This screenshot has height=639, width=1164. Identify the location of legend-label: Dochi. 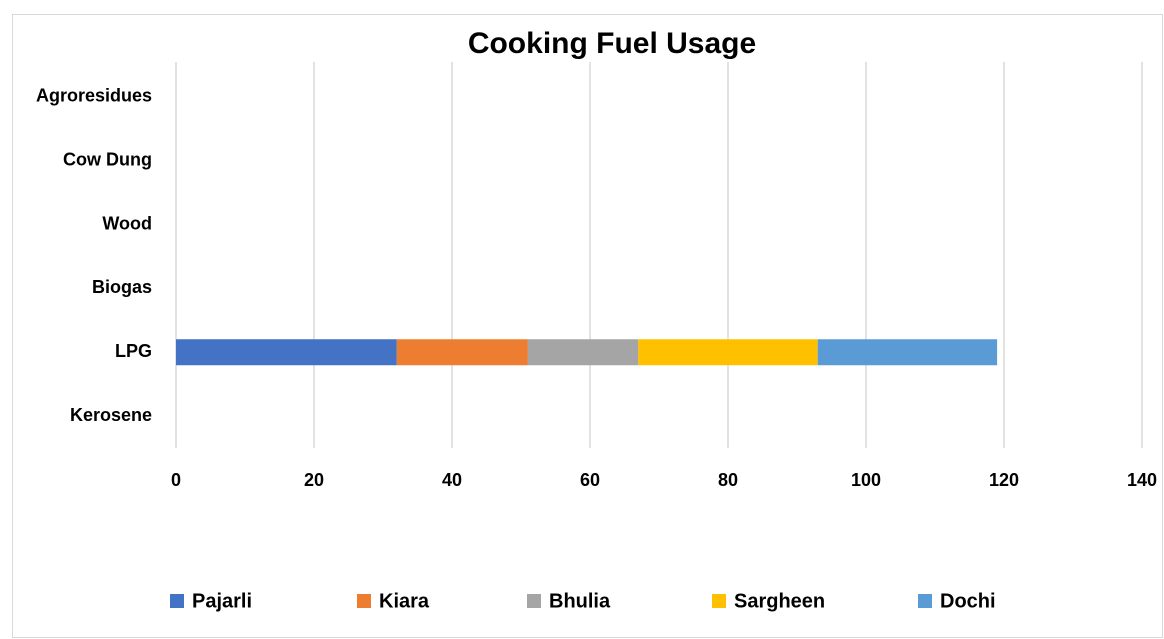
(968, 601).